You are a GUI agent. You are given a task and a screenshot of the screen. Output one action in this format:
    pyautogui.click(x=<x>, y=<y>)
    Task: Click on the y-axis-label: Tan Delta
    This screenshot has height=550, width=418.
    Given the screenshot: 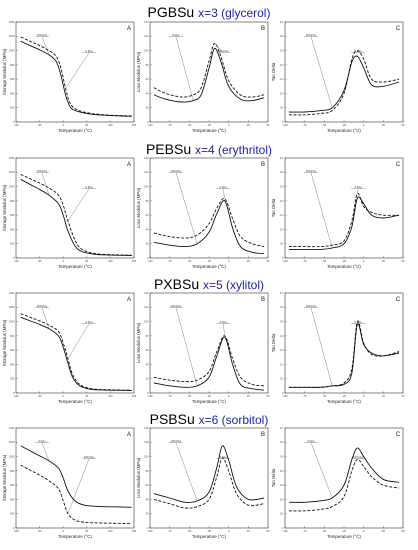 What is the action you would take?
    pyautogui.click(x=273, y=477)
    